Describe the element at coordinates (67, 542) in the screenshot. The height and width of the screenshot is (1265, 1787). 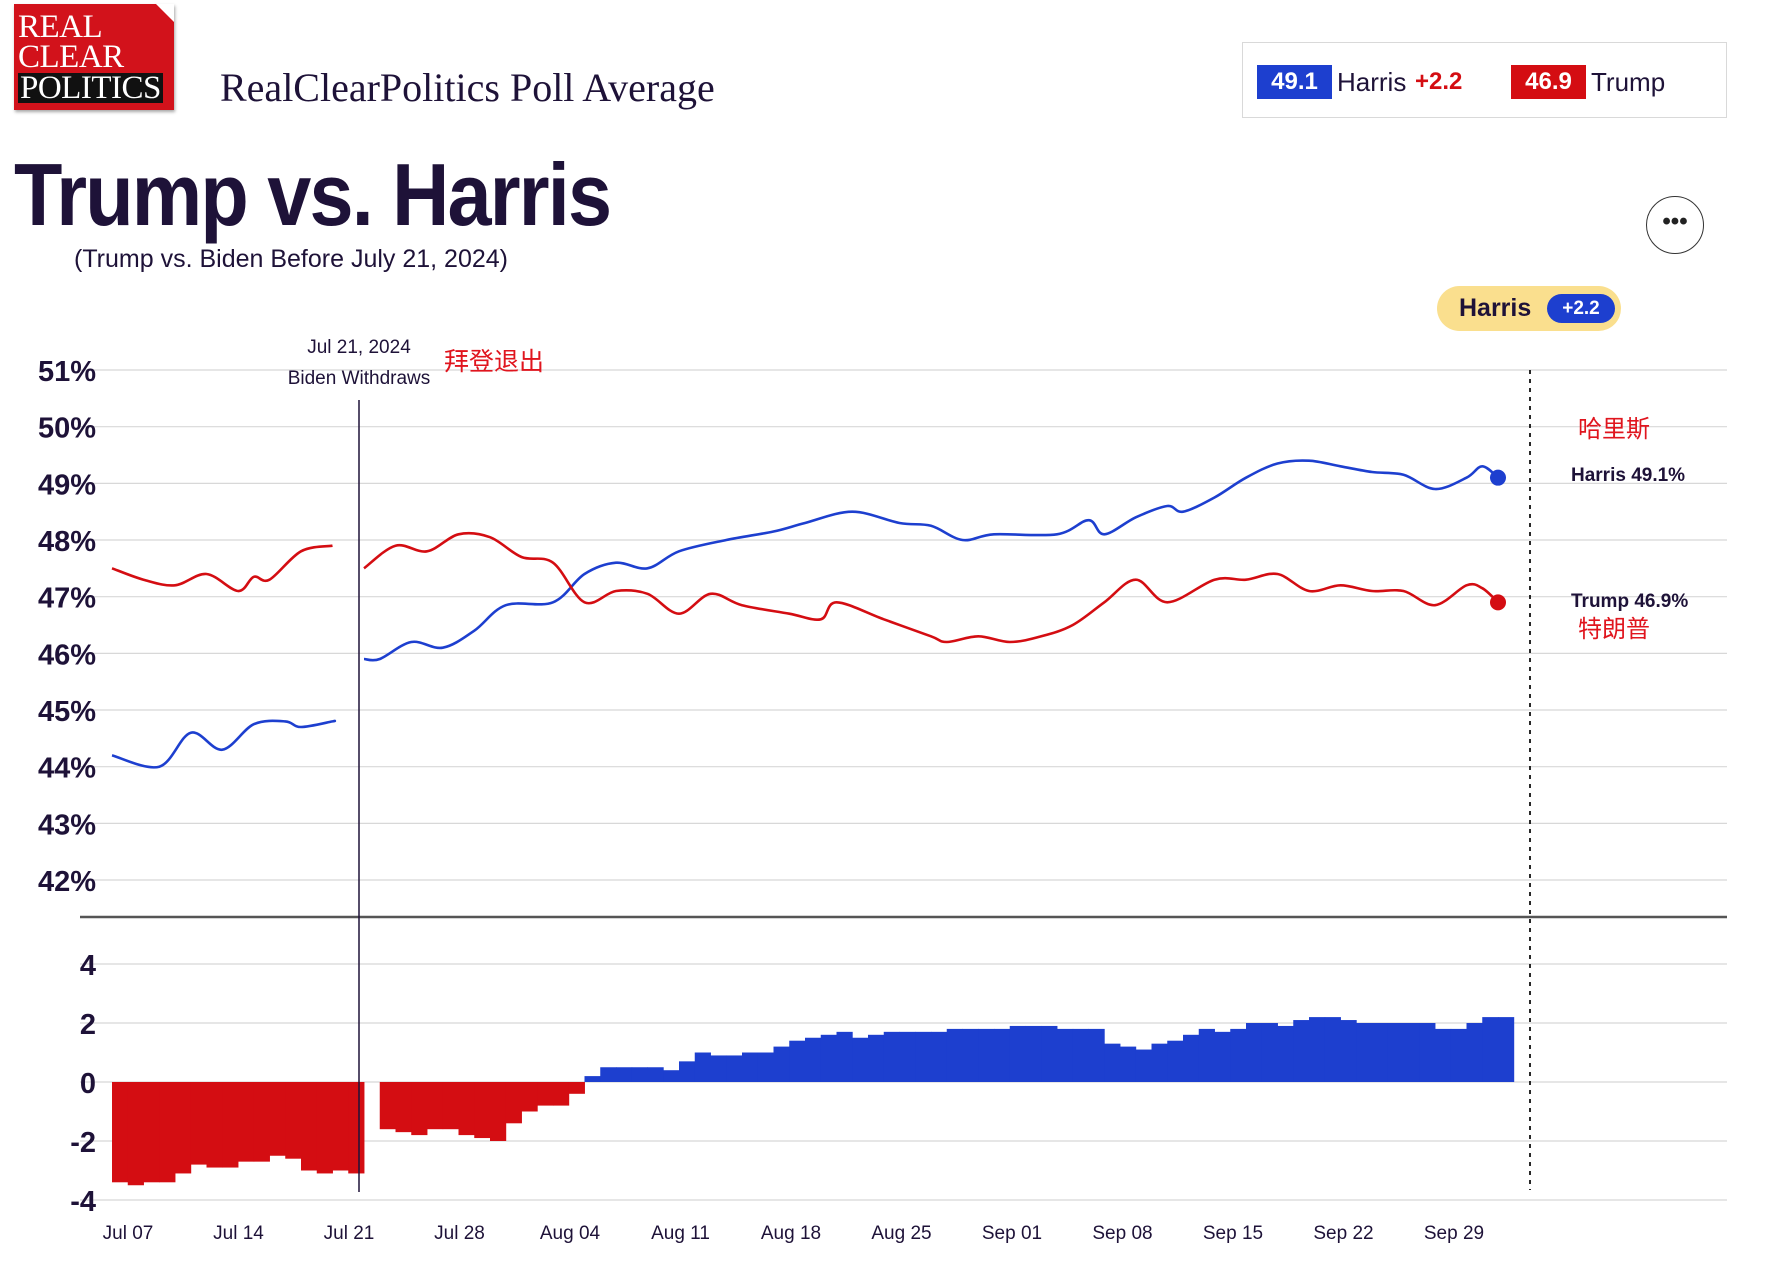
I see `y-tick-label: 48%` at that location.